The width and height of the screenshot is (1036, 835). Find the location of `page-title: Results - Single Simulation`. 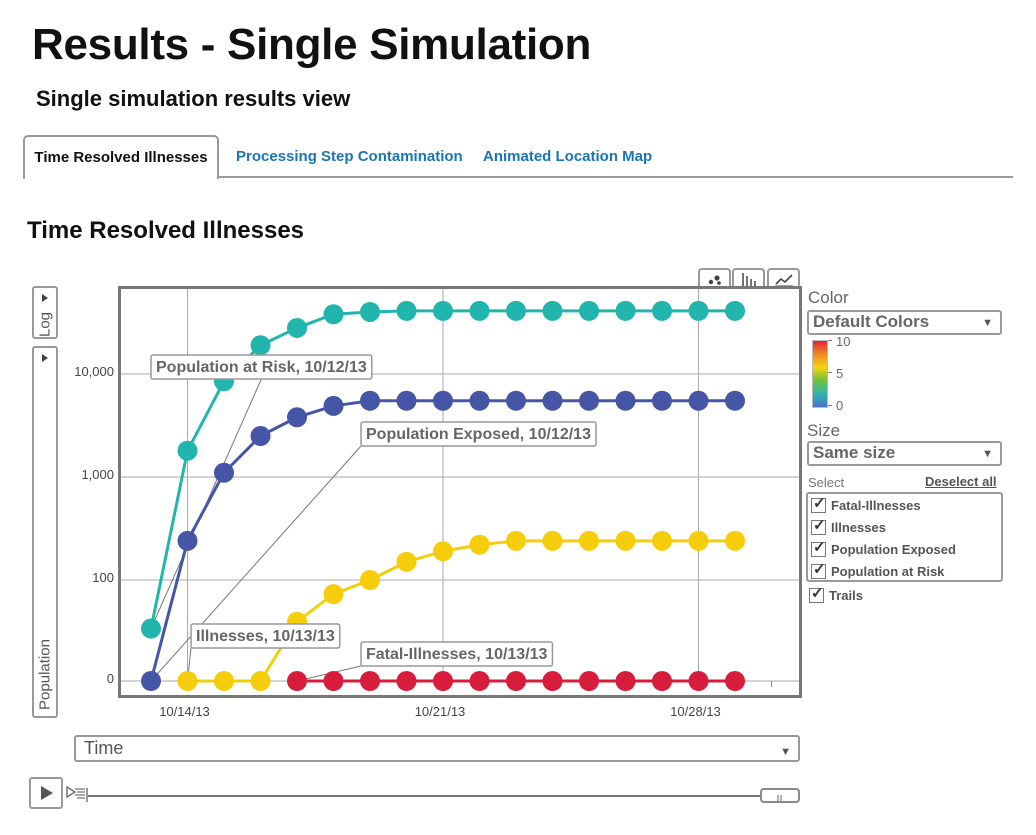

page-title: Results - Single Simulation is located at coordinates (312, 44).